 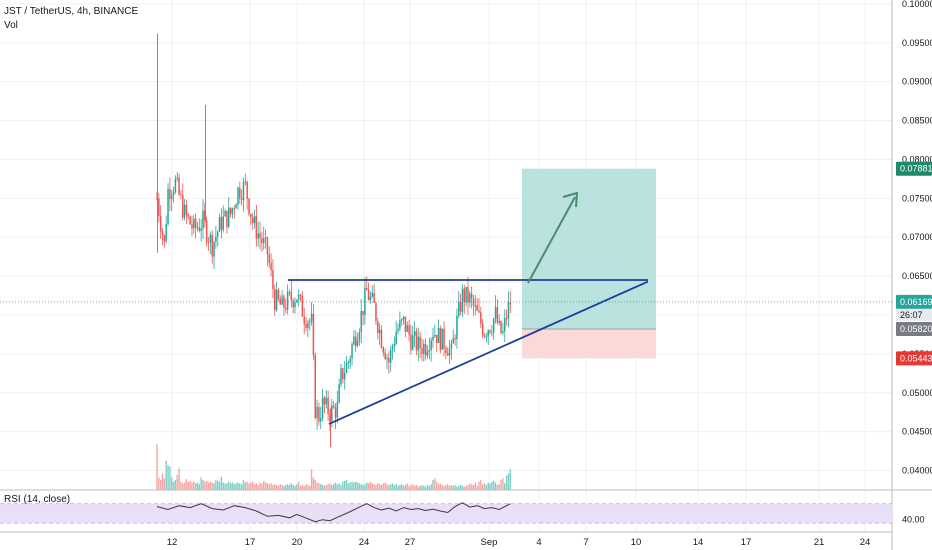 I want to click on price-tick-label: 0.04000, so click(x=917, y=471).